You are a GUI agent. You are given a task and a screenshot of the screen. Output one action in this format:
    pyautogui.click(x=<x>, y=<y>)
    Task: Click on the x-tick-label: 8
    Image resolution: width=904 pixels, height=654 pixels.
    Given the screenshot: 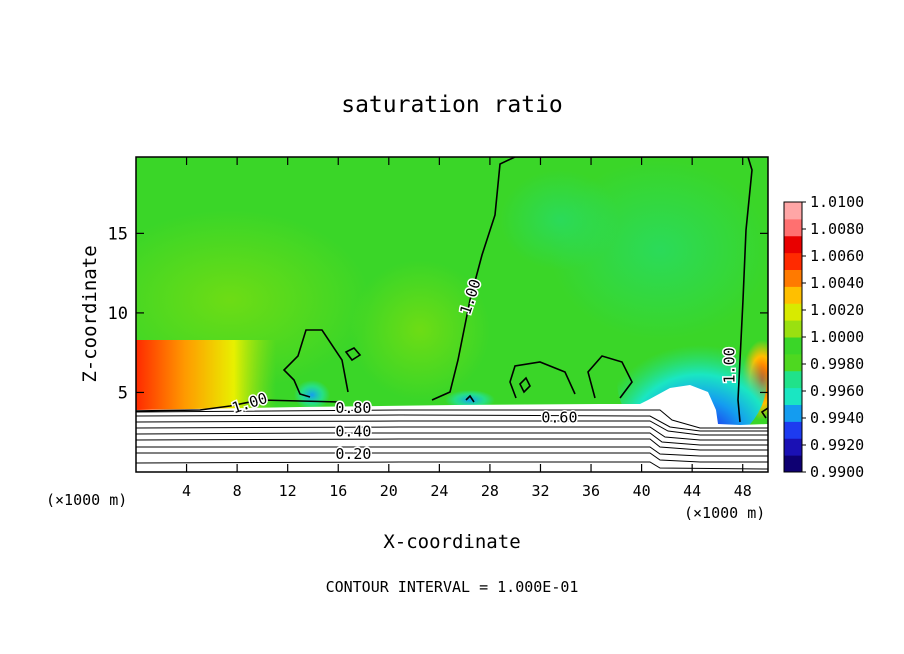 What is the action you would take?
    pyautogui.click(x=237, y=491)
    